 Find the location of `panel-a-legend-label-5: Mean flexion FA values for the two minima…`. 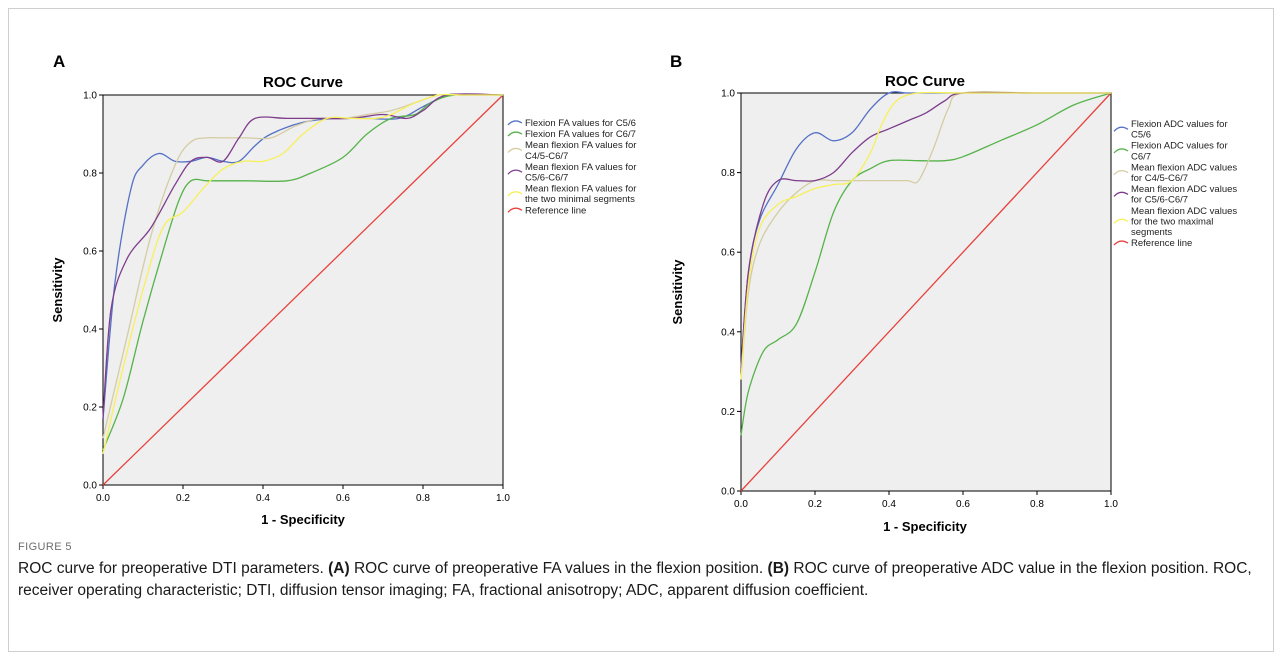

panel-a-legend-label-5: Mean flexion FA values for the two minima… is located at coordinates (580, 195).